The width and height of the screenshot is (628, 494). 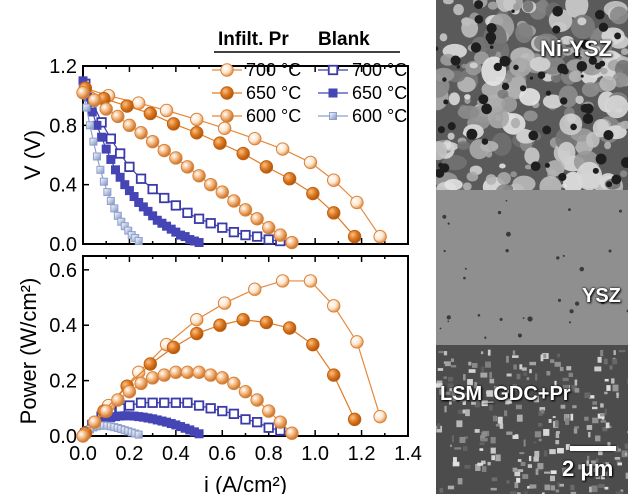 I want to click on scale-bar-label: 2 μm, so click(x=588, y=468).